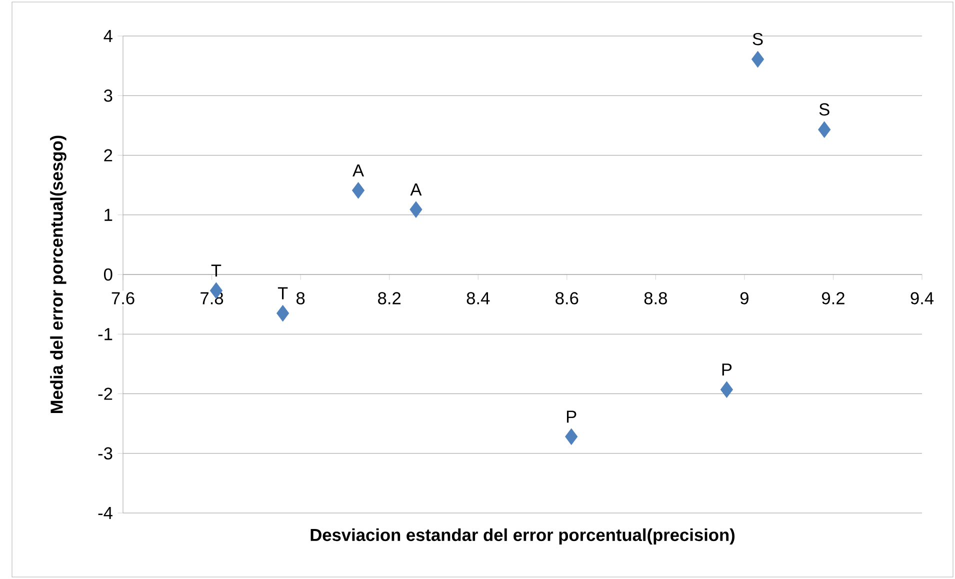 This screenshot has height=579, width=955. What do you see at coordinates (58, 275) in the screenshot?
I see `y-axis-title: Media del error porcentual(sesgo)` at bounding box center [58, 275].